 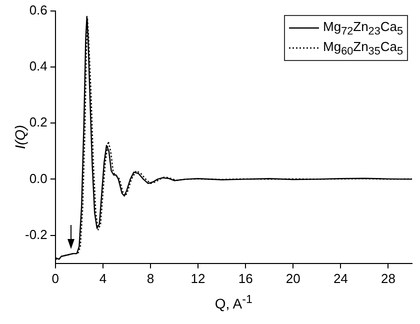 What do you see at coordinates (388, 278) in the screenshot?
I see `x-tick-label: 28` at bounding box center [388, 278].